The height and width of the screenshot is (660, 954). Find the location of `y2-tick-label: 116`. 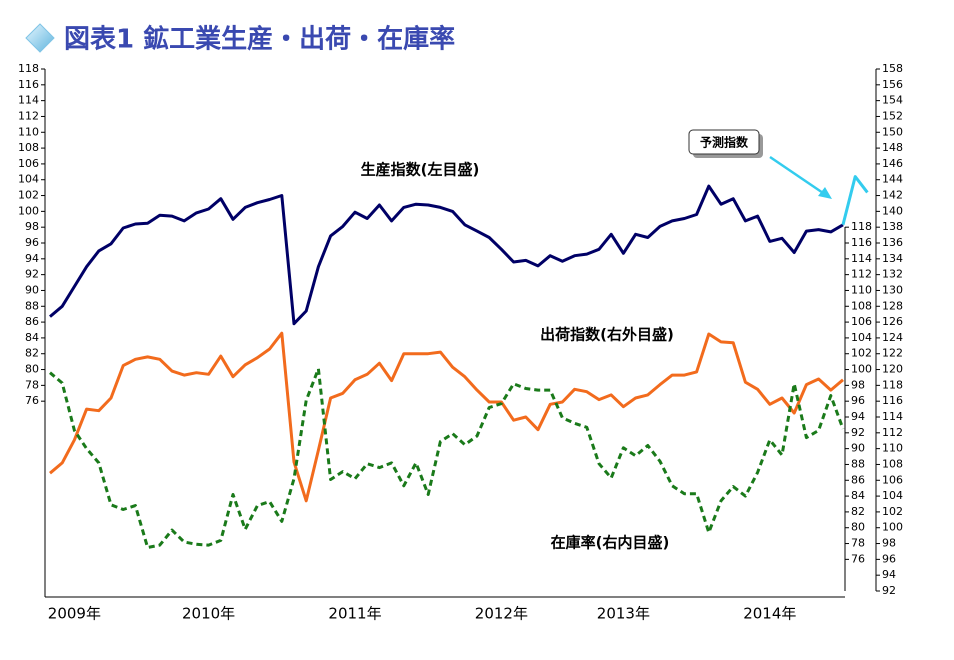

y2-tick-label: 116 is located at coordinates (892, 400).